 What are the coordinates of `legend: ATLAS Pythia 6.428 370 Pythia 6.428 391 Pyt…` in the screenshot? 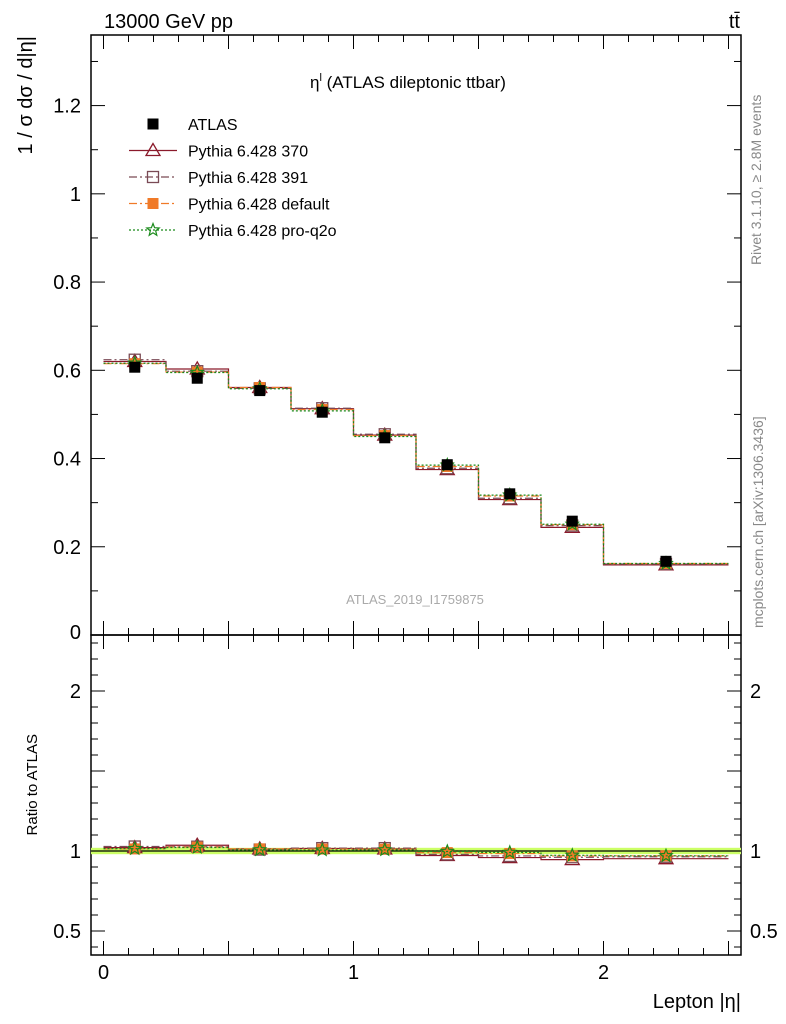 It's located at (233, 178).